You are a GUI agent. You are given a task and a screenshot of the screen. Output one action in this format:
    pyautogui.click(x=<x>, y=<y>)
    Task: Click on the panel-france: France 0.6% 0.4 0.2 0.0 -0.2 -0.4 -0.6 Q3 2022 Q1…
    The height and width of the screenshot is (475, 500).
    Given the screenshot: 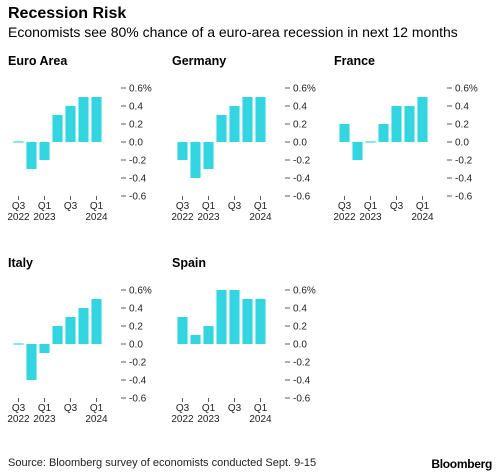 What is the action you would take?
    pyautogui.click(x=413, y=141)
    